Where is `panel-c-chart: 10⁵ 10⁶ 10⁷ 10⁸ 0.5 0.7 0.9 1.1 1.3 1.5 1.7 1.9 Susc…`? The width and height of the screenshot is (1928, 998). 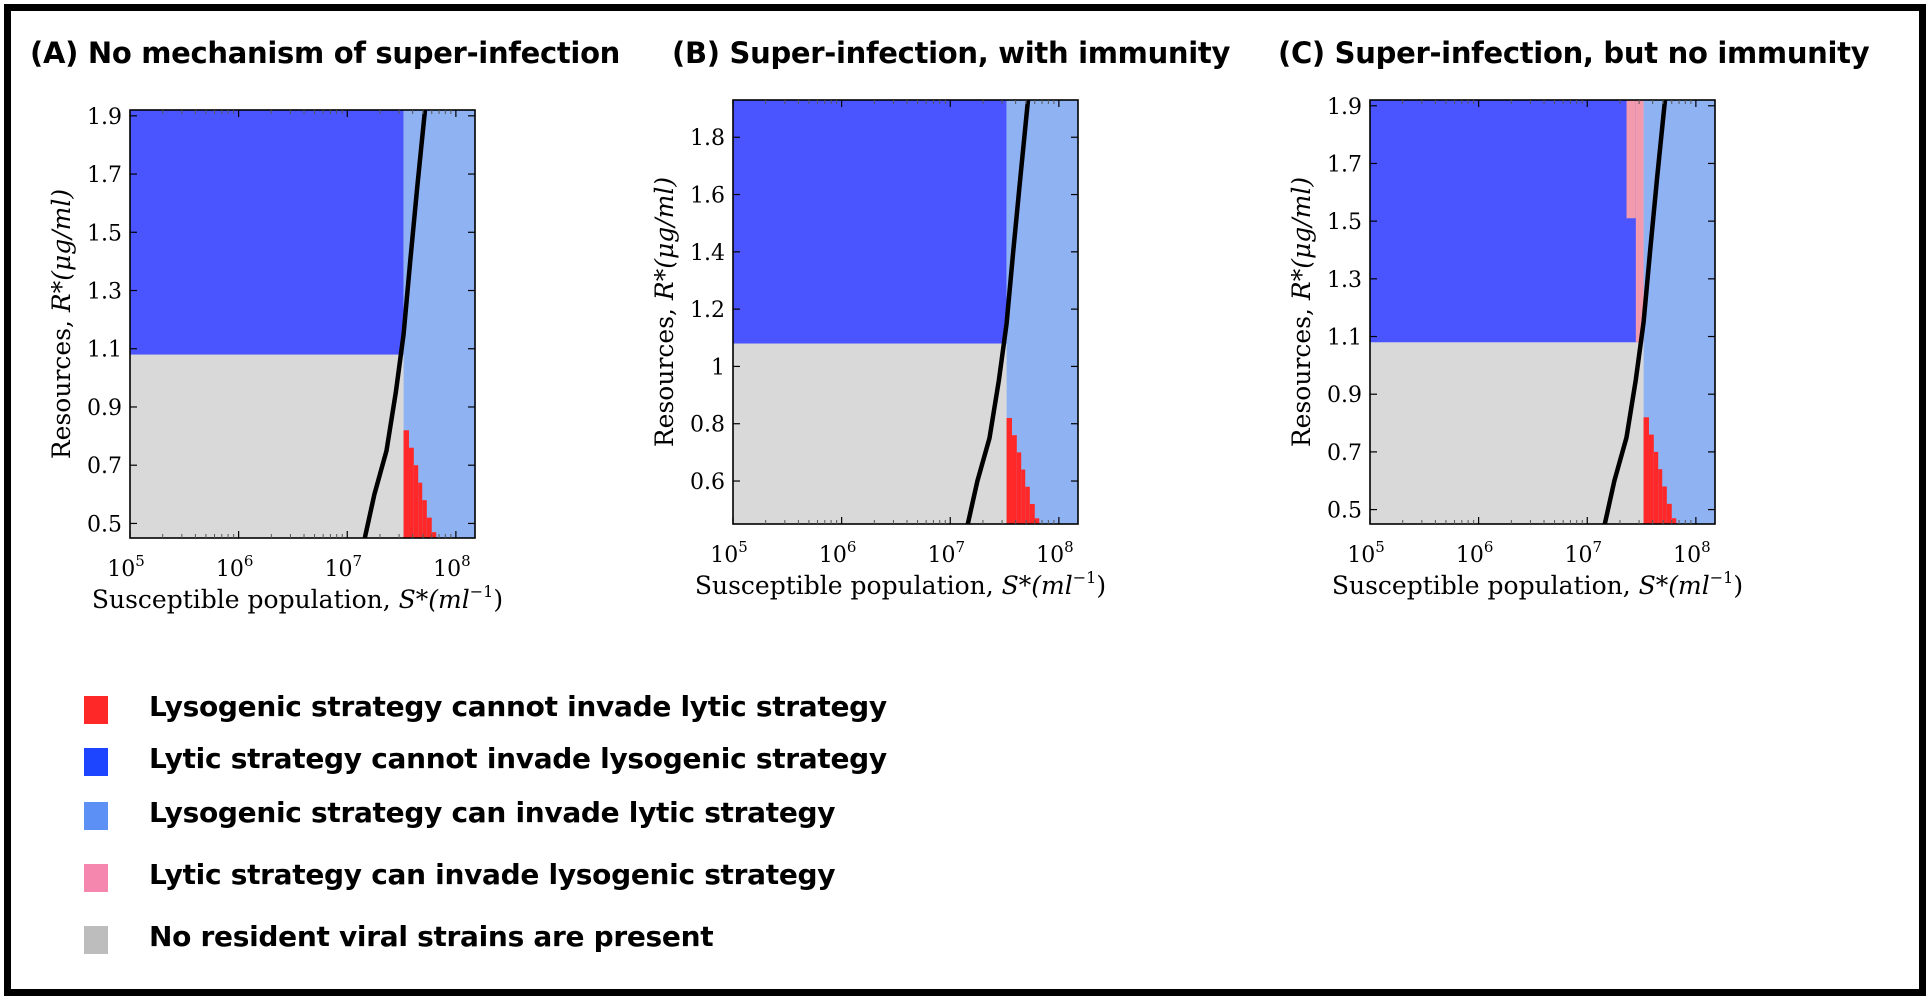
panel-c-chart: 10⁵ 10⁶ 10⁷ 10⁸ 0.5 0.7 0.9 1.1 1.3 1.5 1.7 1.9 Susc… is located at coordinates (1515, 347).